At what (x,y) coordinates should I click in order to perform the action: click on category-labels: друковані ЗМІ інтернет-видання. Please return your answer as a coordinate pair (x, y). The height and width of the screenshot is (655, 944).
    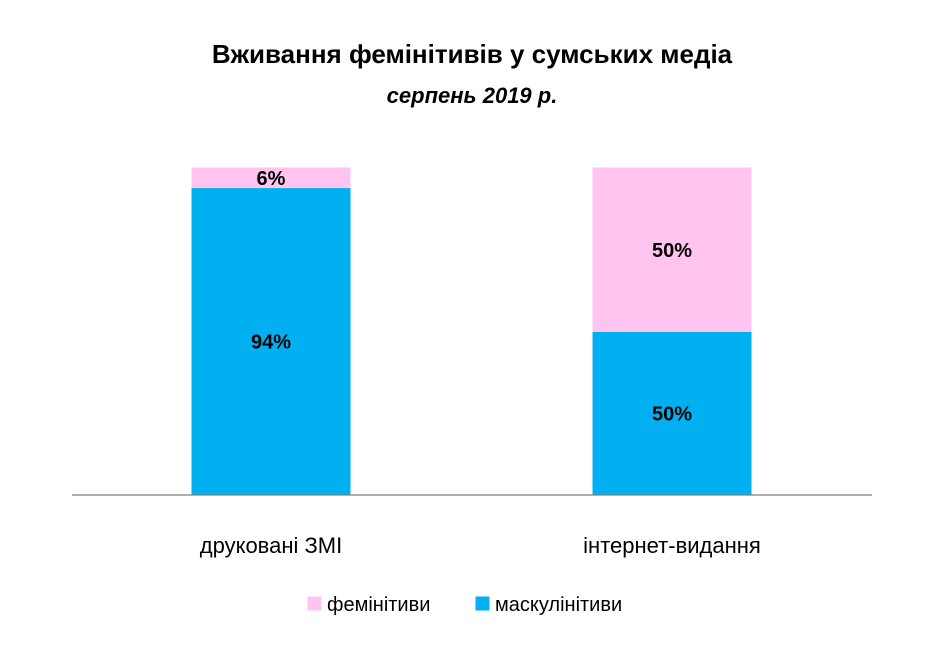
    Looking at the image, I should click on (480, 545).